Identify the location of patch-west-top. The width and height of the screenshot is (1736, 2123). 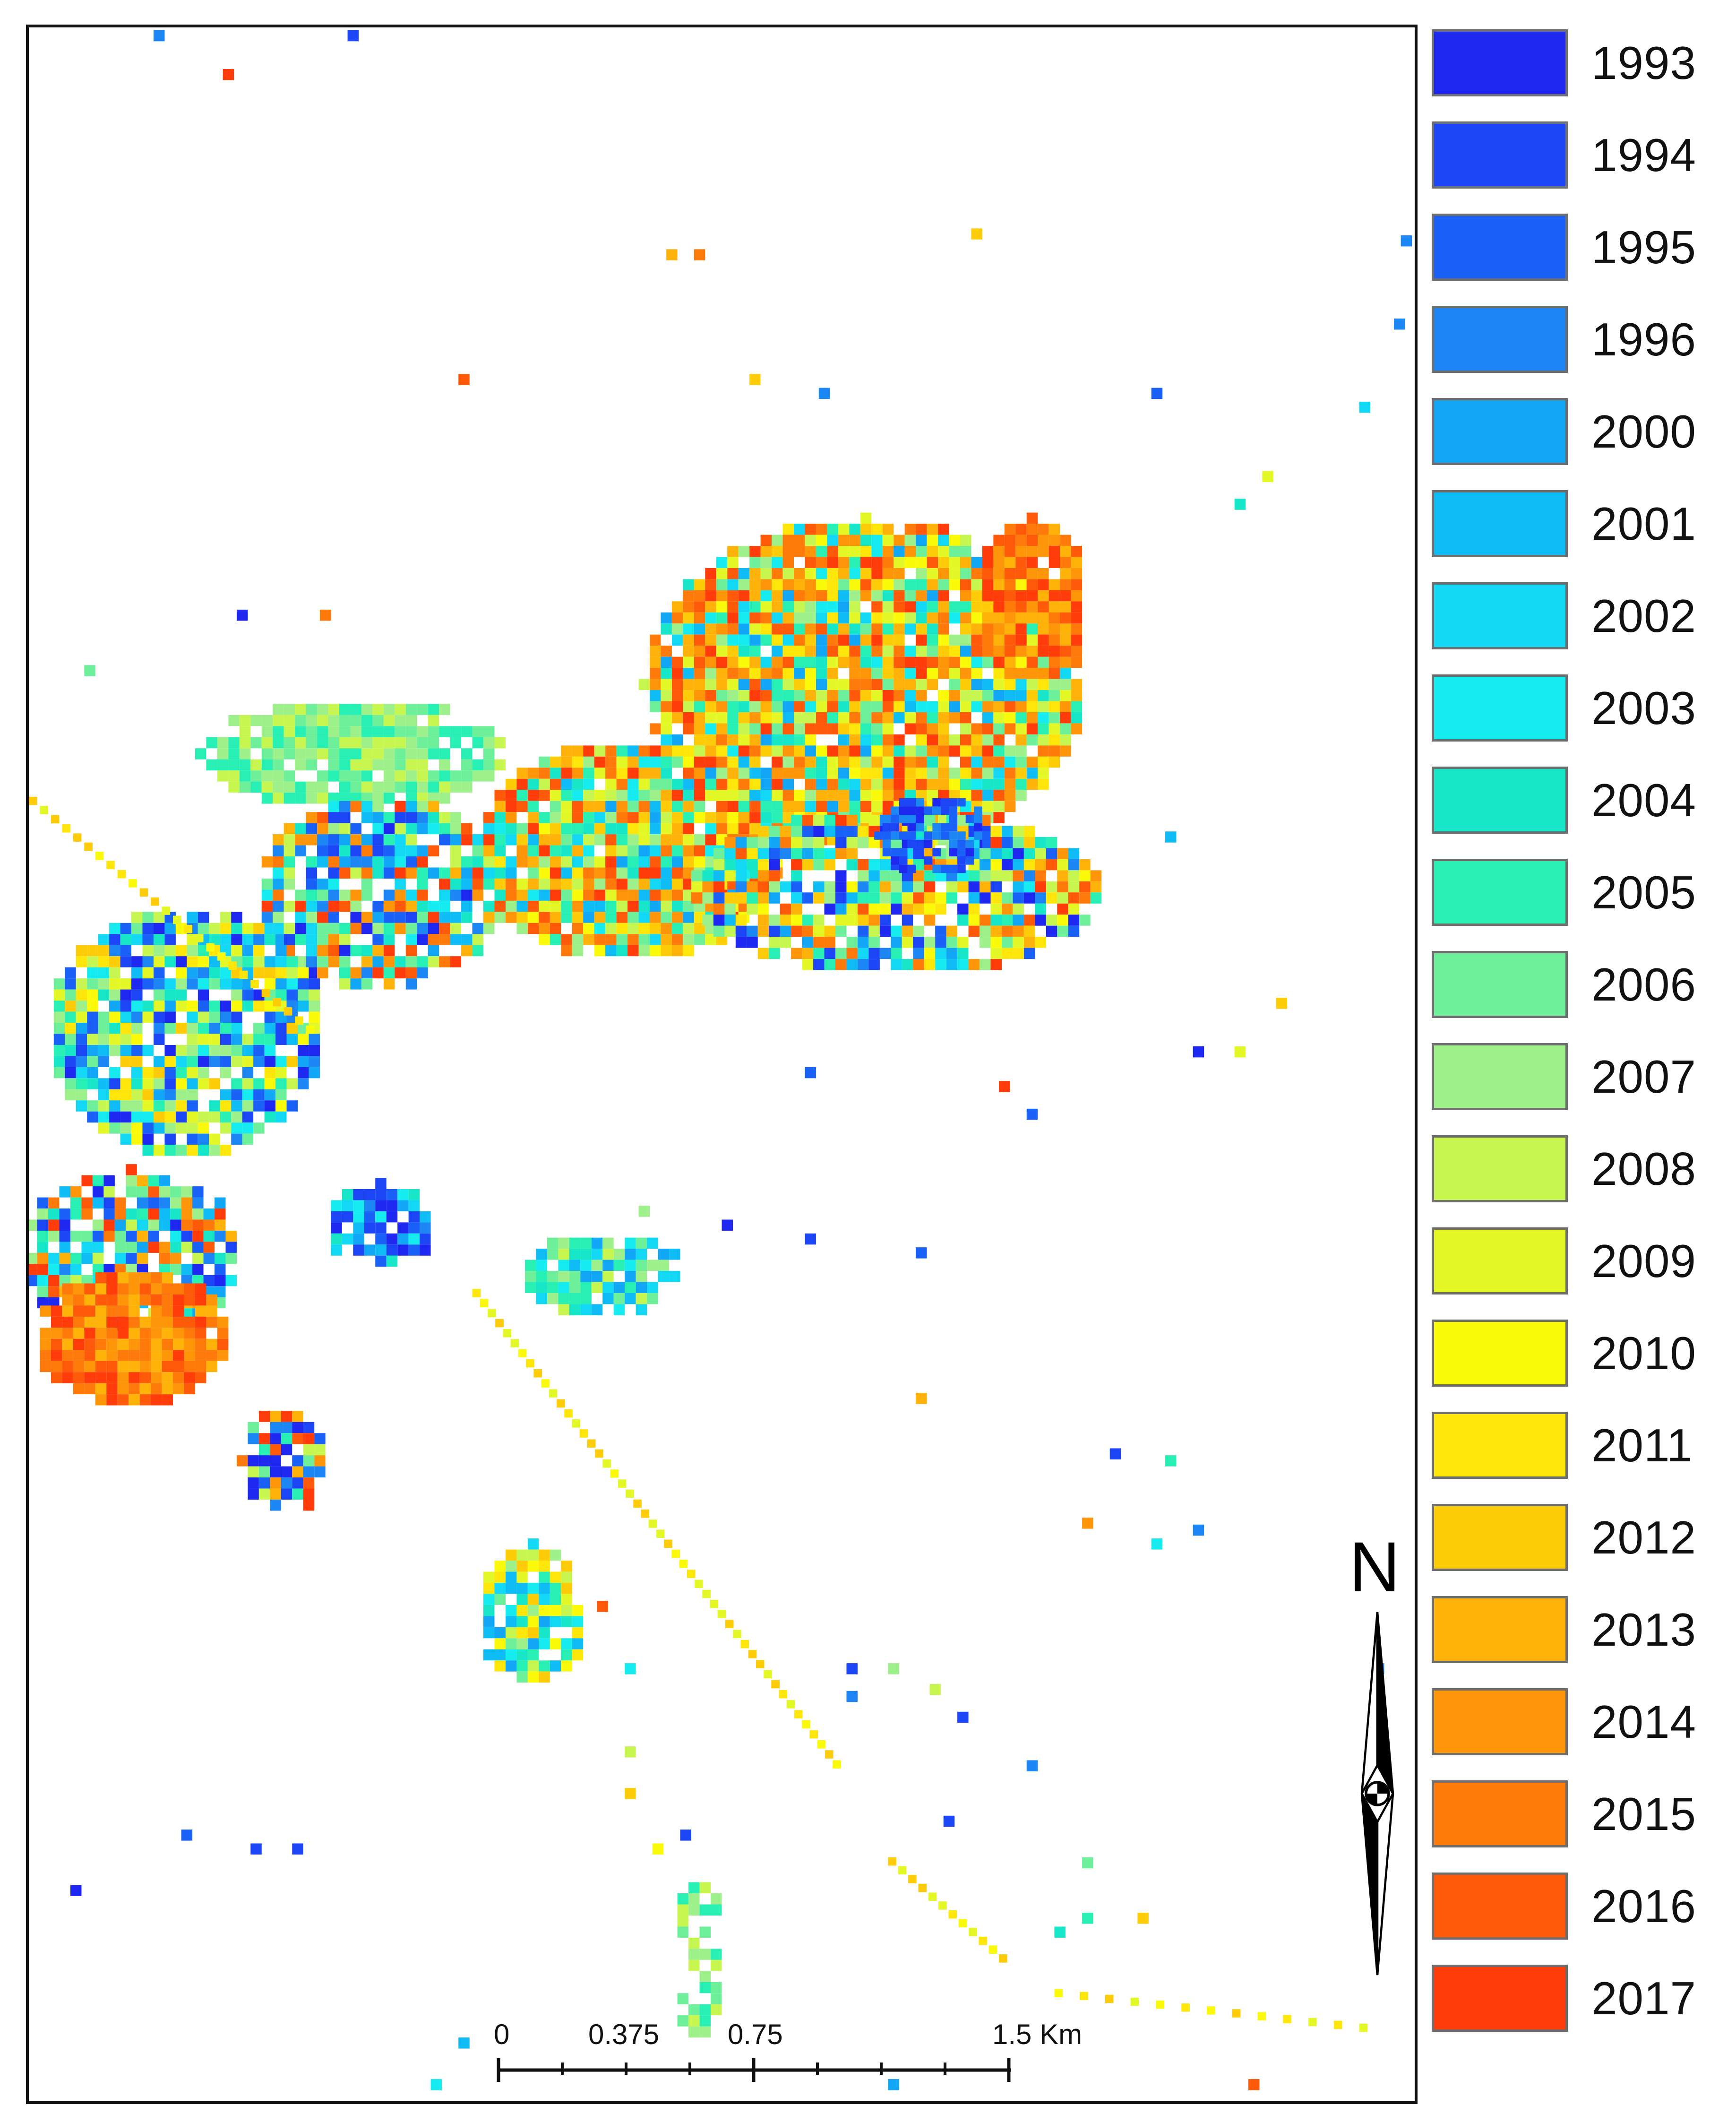
(256, 743).